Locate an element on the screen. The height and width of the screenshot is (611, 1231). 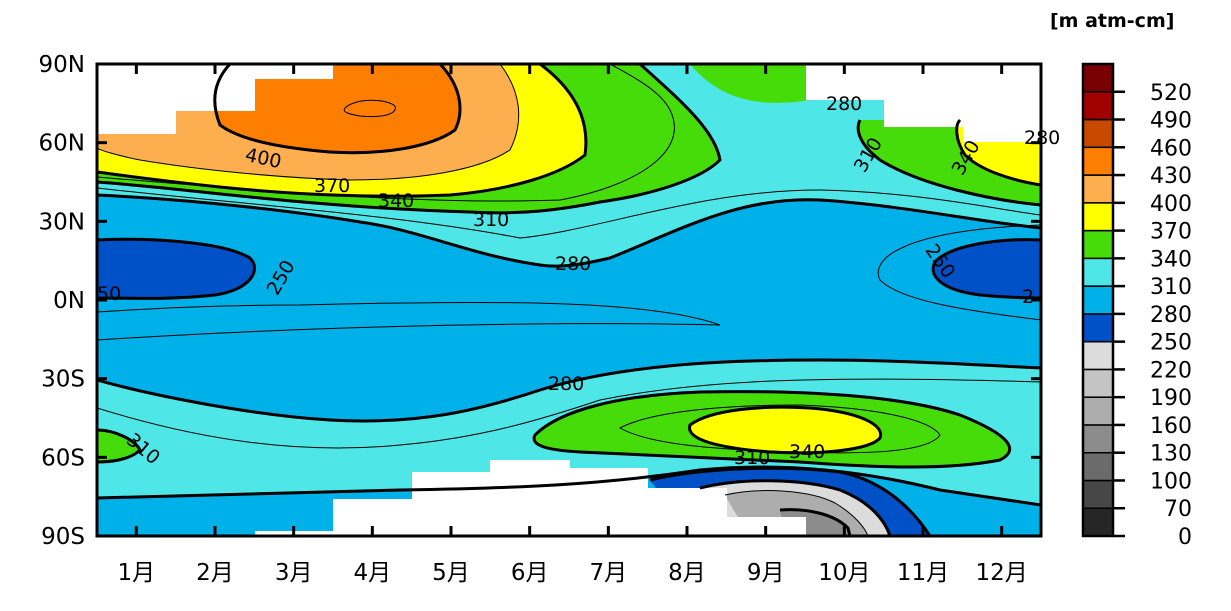
polar-night-south-mask is located at coordinates (530, 498).